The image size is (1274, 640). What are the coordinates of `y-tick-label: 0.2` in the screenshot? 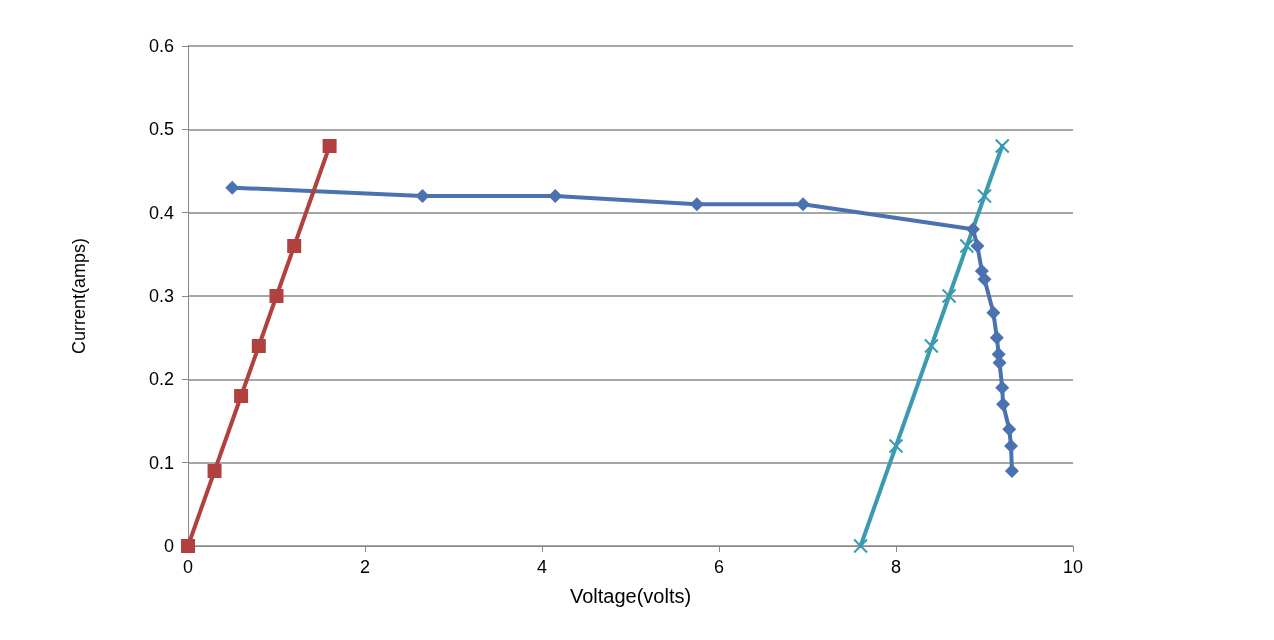 It's located at (161, 379).